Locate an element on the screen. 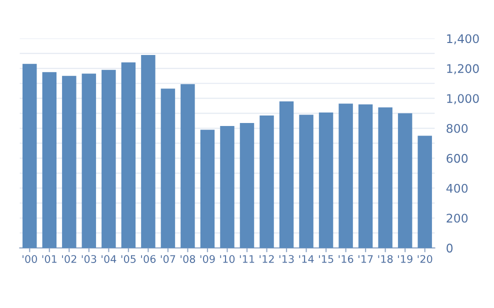  x-tick-label: '03 is located at coordinates (89, 259).